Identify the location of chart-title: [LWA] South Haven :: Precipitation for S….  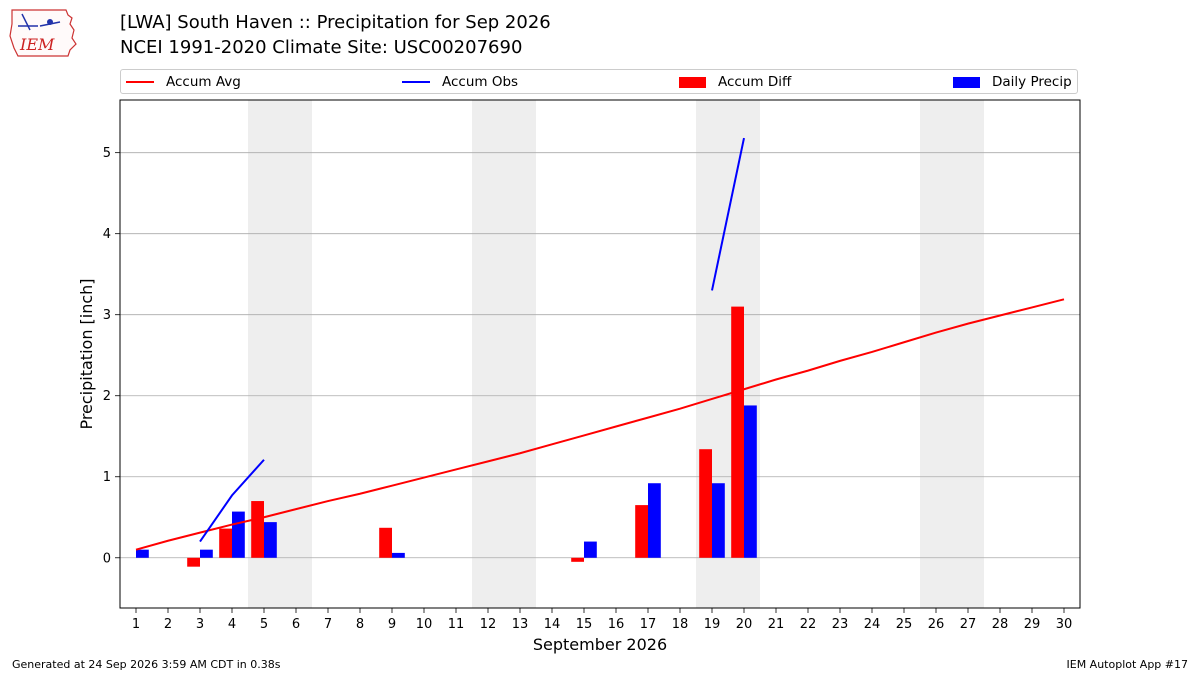
(335, 22).